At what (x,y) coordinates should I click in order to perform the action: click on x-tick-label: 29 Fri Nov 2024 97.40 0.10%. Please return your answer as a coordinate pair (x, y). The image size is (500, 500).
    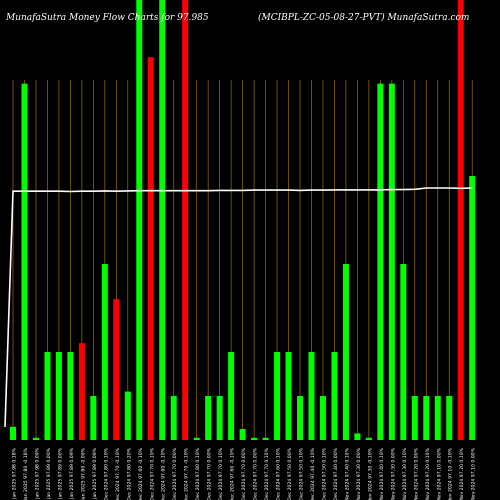
    Looking at the image, I should click on (347, 473).